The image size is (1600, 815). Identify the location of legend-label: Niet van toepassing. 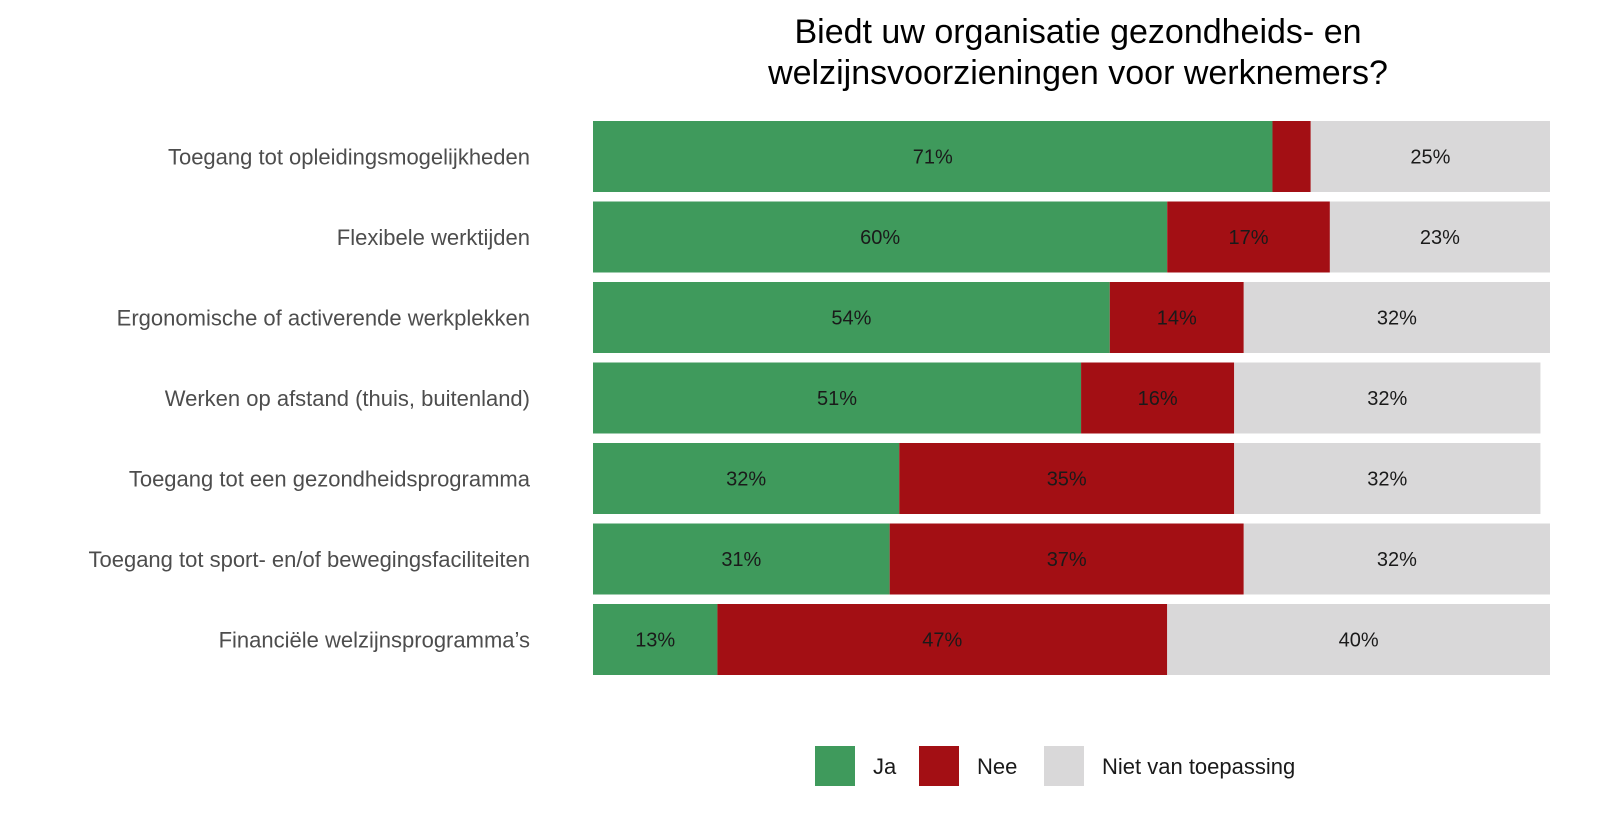
(1198, 766).